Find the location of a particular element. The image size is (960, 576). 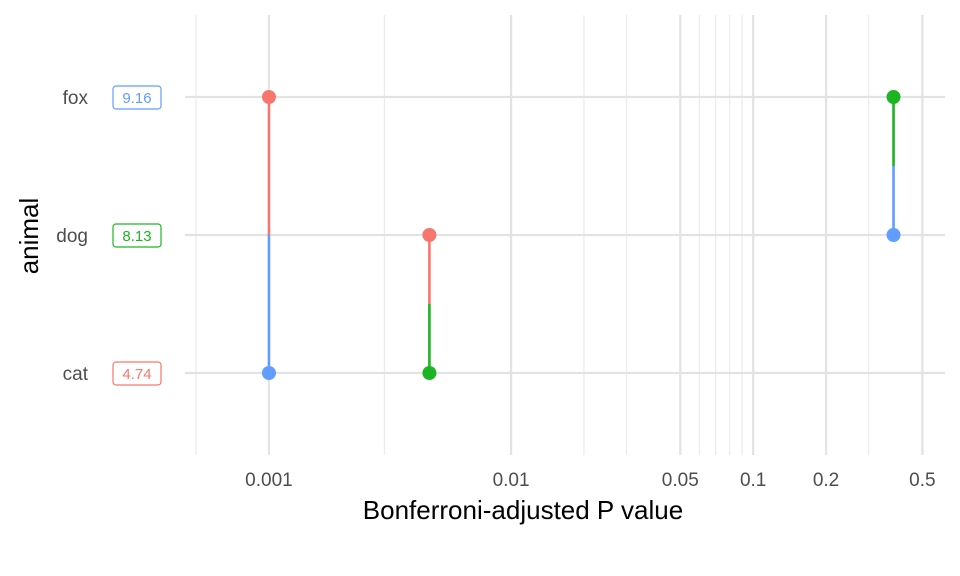

x-axis-title: Bonferroni-adjusted P value is located at coordinates (523, 510).